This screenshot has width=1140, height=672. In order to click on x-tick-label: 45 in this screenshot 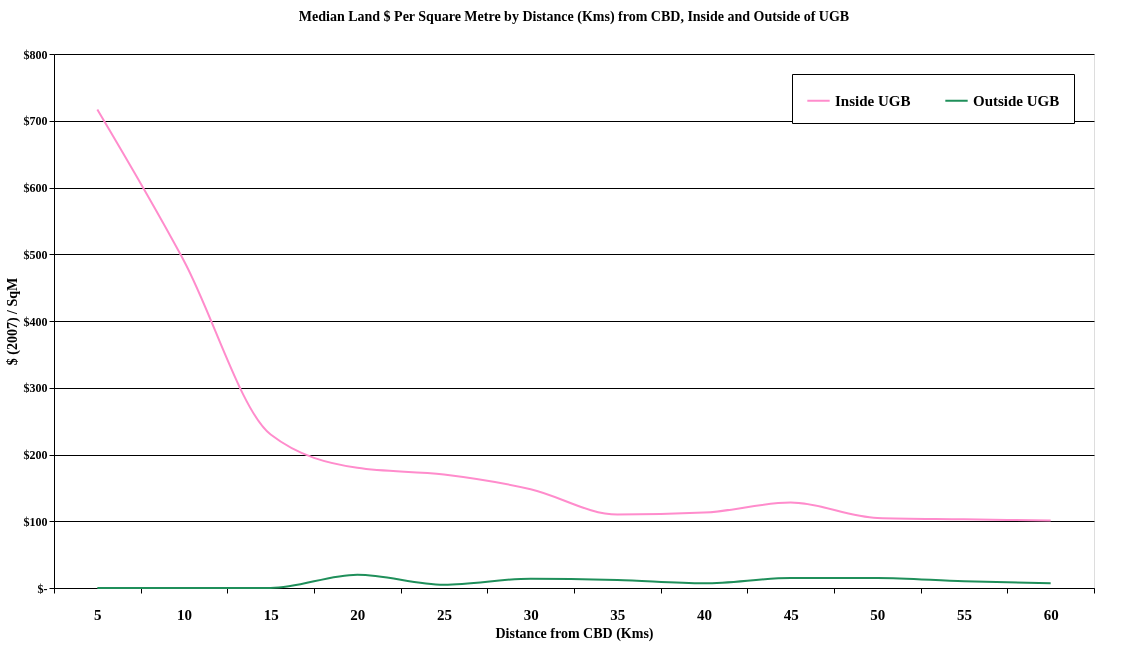, I will do `click(791, 614)`.